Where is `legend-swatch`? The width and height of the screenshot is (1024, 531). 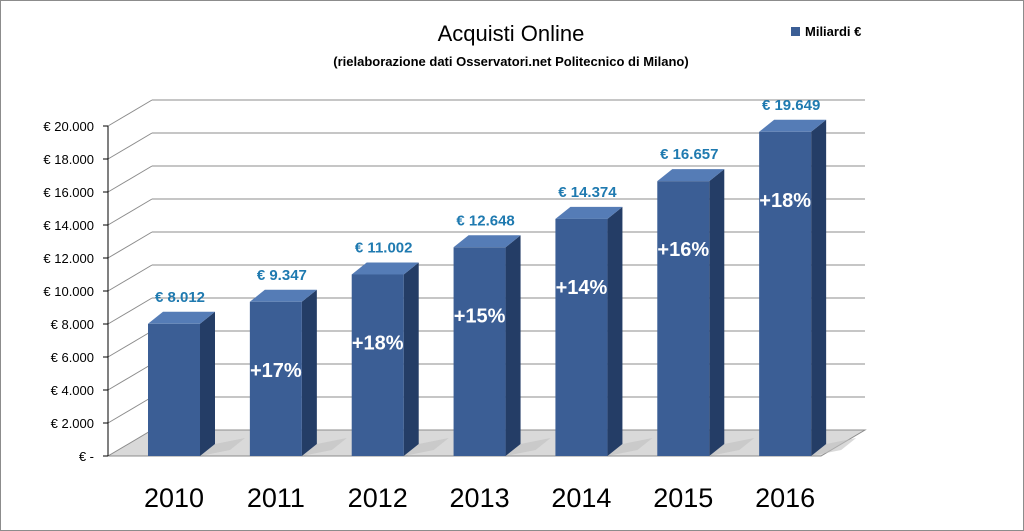
legend-swatch is located at coordinates (795, 31).